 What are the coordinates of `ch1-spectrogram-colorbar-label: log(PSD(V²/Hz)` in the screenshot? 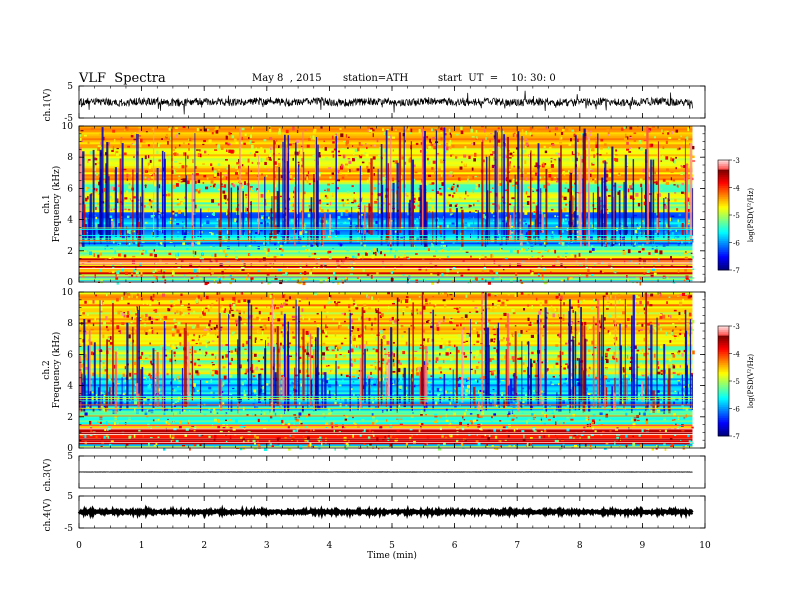 It's located at (751, 215).